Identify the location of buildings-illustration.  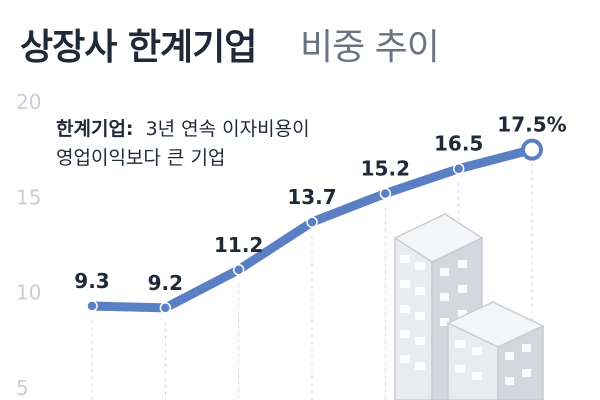
(469, 306).